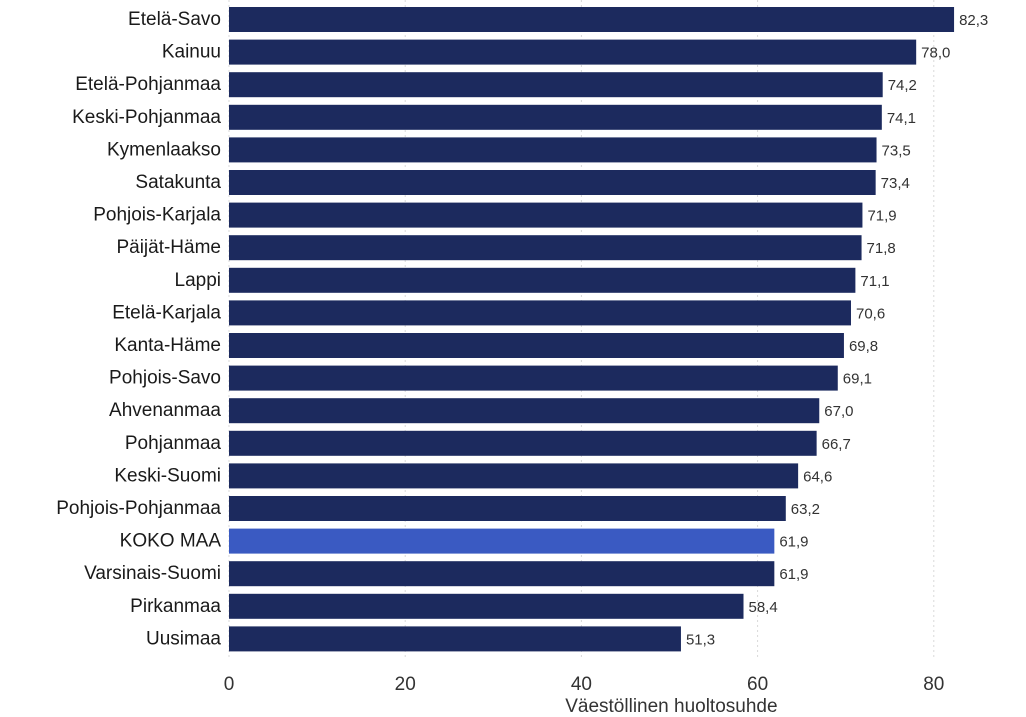 The width and height of the screenshot is (1026, 717). I want to click on x-tick-label: 0, so click(229, 684).